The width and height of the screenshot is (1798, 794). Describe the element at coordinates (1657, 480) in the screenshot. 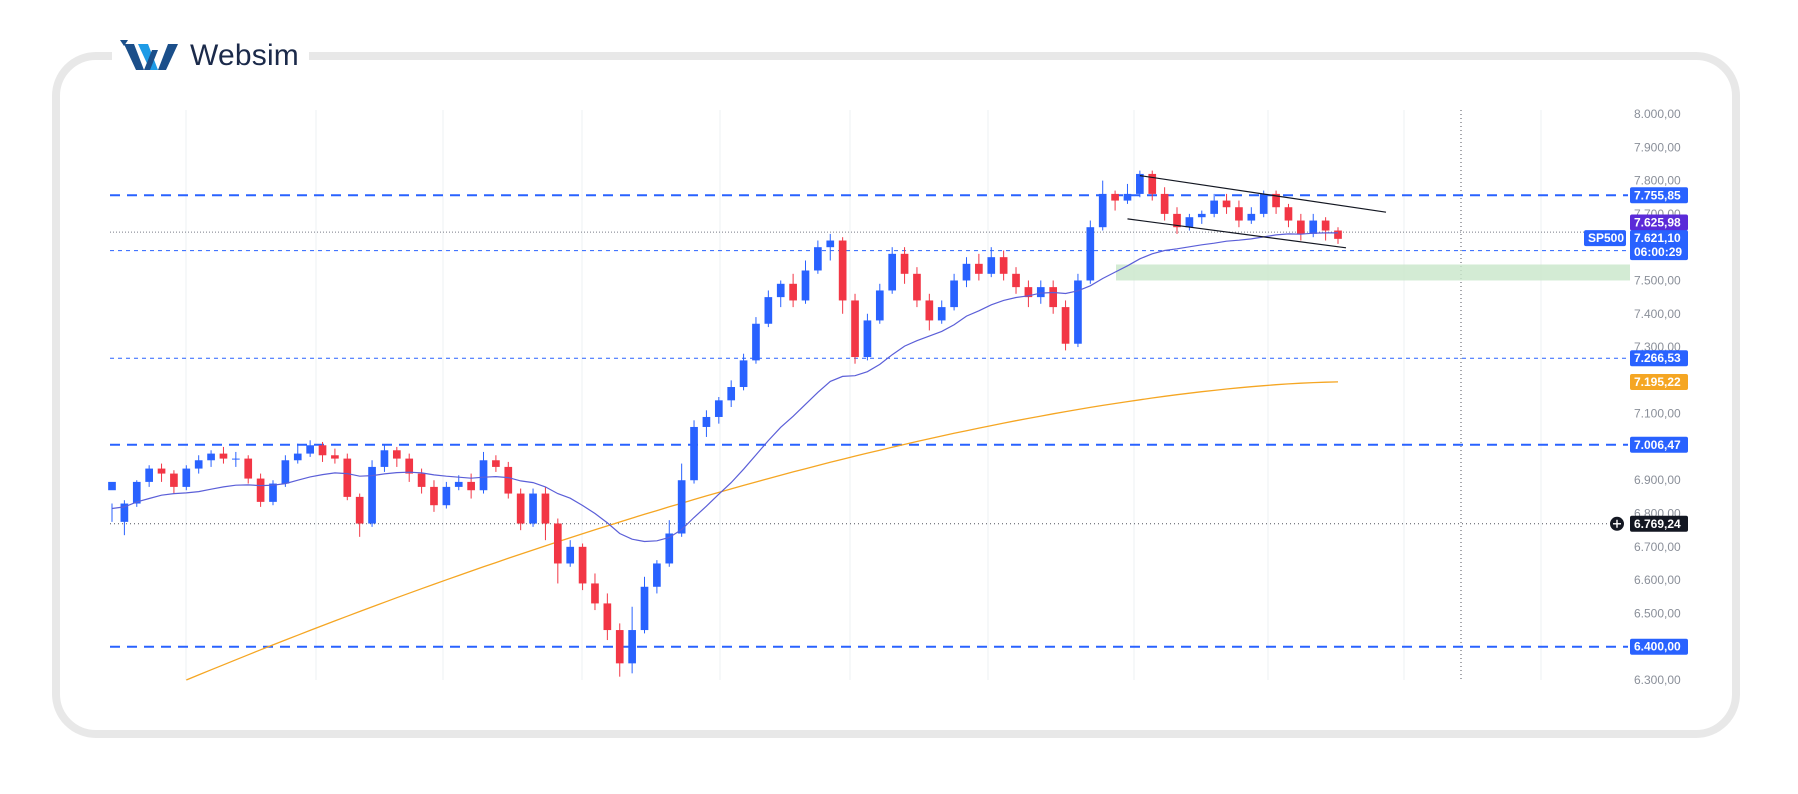

I see `y-tick-label: 6.900,00` at that location.